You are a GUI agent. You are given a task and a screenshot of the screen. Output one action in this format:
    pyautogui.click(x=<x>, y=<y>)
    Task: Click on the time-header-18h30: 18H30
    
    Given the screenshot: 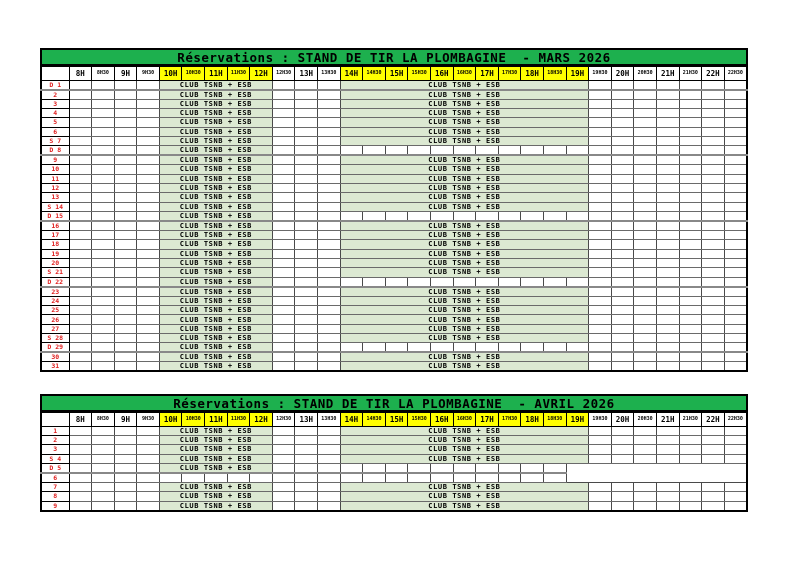 What is the action you would take?
    pyautogui.click(x=554, y=73)
    